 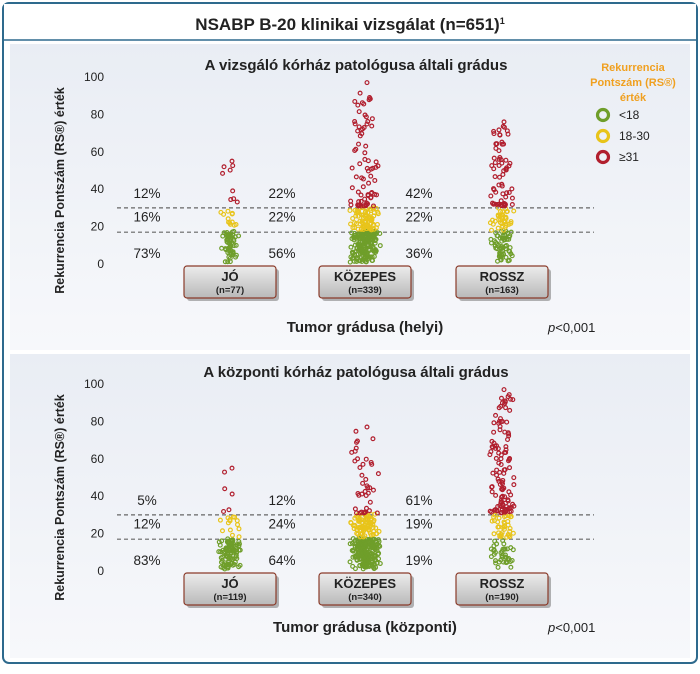 What do you see at coordinates (281, 523) in the screenshot?
I see `percent-label-mid: 24%` at bounding box center [281, 523].